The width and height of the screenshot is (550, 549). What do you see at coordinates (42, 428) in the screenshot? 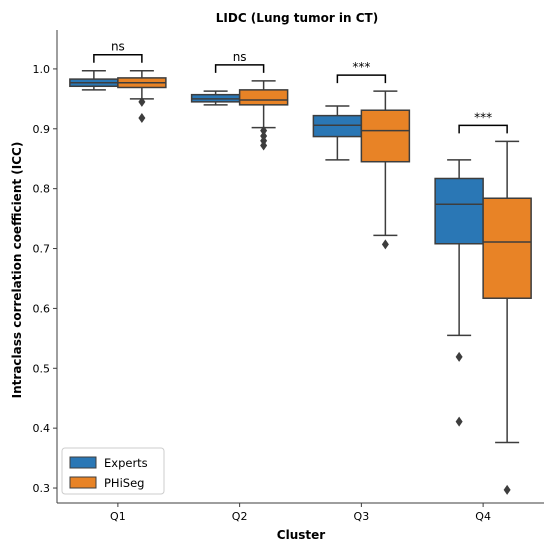
I see `y-tick-label: 0.4` at bounding box center [42, 428].